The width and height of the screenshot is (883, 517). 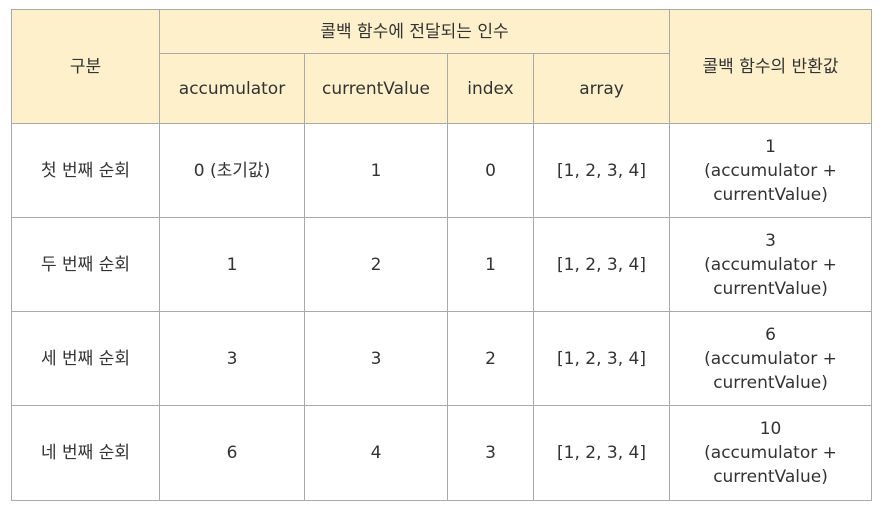 I want to click on header-args-group: 콜백 함수에 전달되는 인수, so click(x=414, y=31).